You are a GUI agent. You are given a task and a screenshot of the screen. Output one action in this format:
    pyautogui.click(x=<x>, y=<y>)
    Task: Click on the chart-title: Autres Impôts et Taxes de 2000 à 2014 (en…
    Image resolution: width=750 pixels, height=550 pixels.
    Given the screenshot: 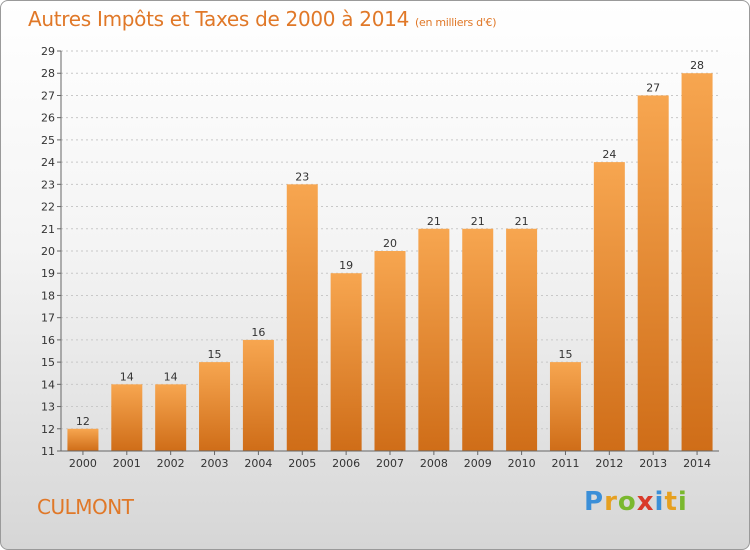 What is the action you would take?
    pyautogui.click(x=262, y=19)
    